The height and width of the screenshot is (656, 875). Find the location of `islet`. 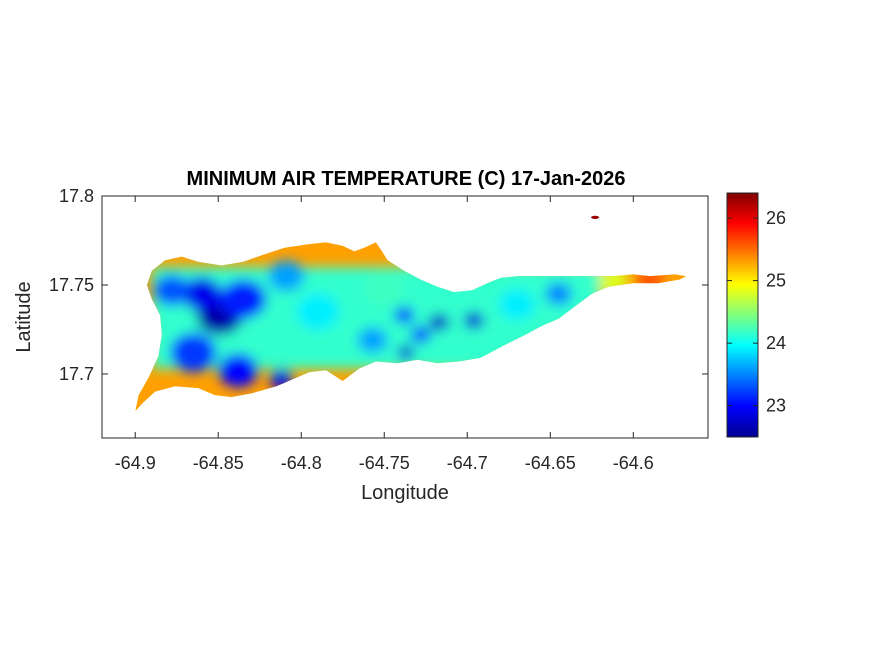

islet is located at coordinates (595, 217).